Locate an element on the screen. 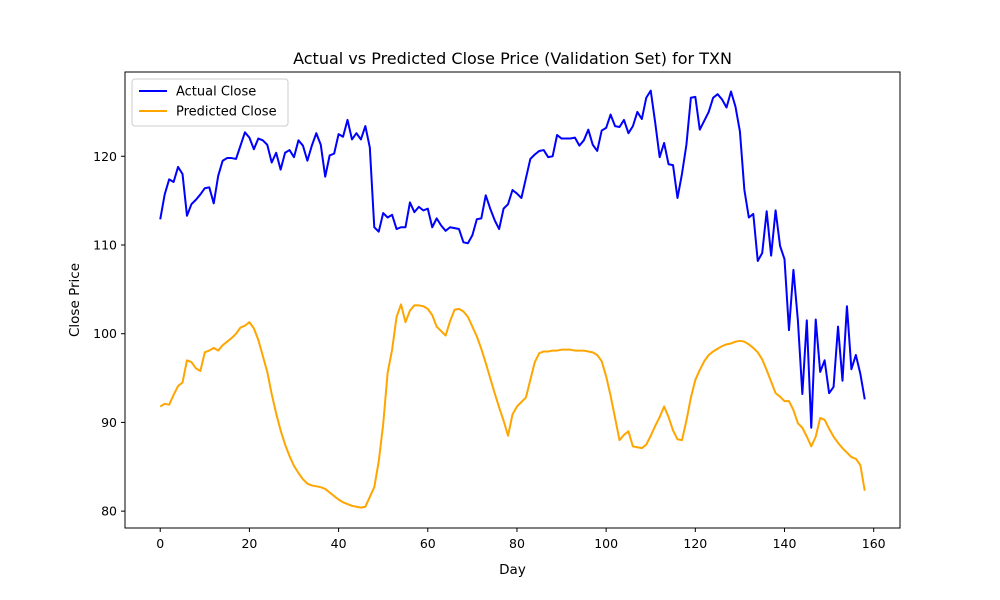 This screenshot has height=600, width=1000. legend-label-predicted-close: Predicted Close is located at coordinates (226, 112).